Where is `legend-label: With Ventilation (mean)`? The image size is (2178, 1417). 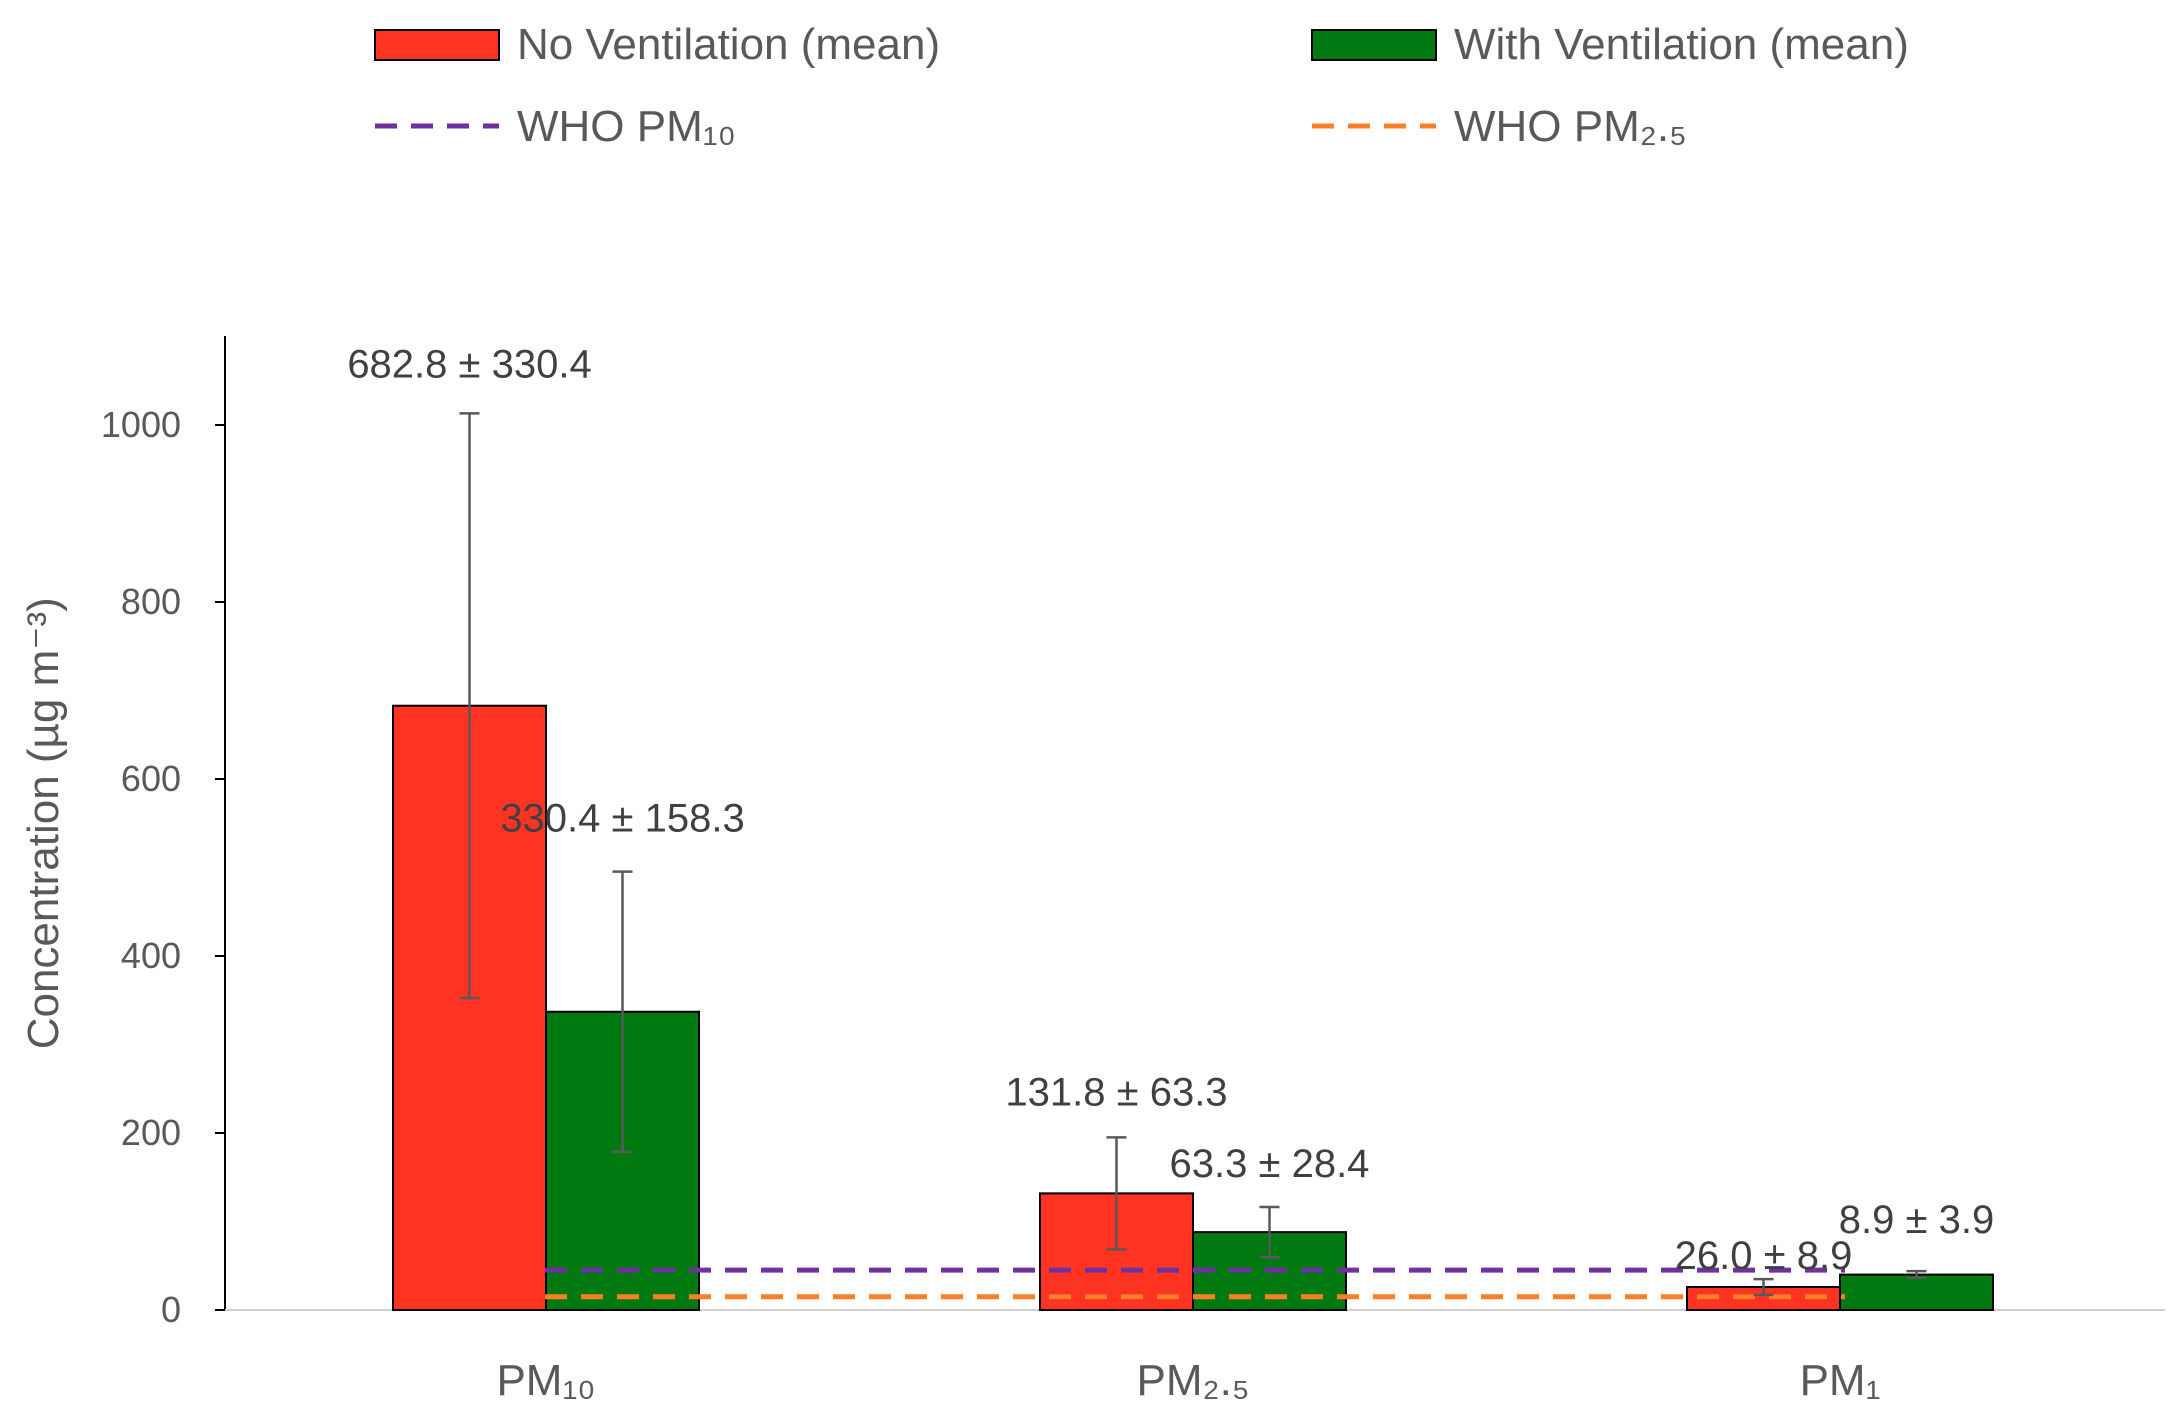
legend-label: With Ventilation (mean) is located at coordinates (1681, 44).